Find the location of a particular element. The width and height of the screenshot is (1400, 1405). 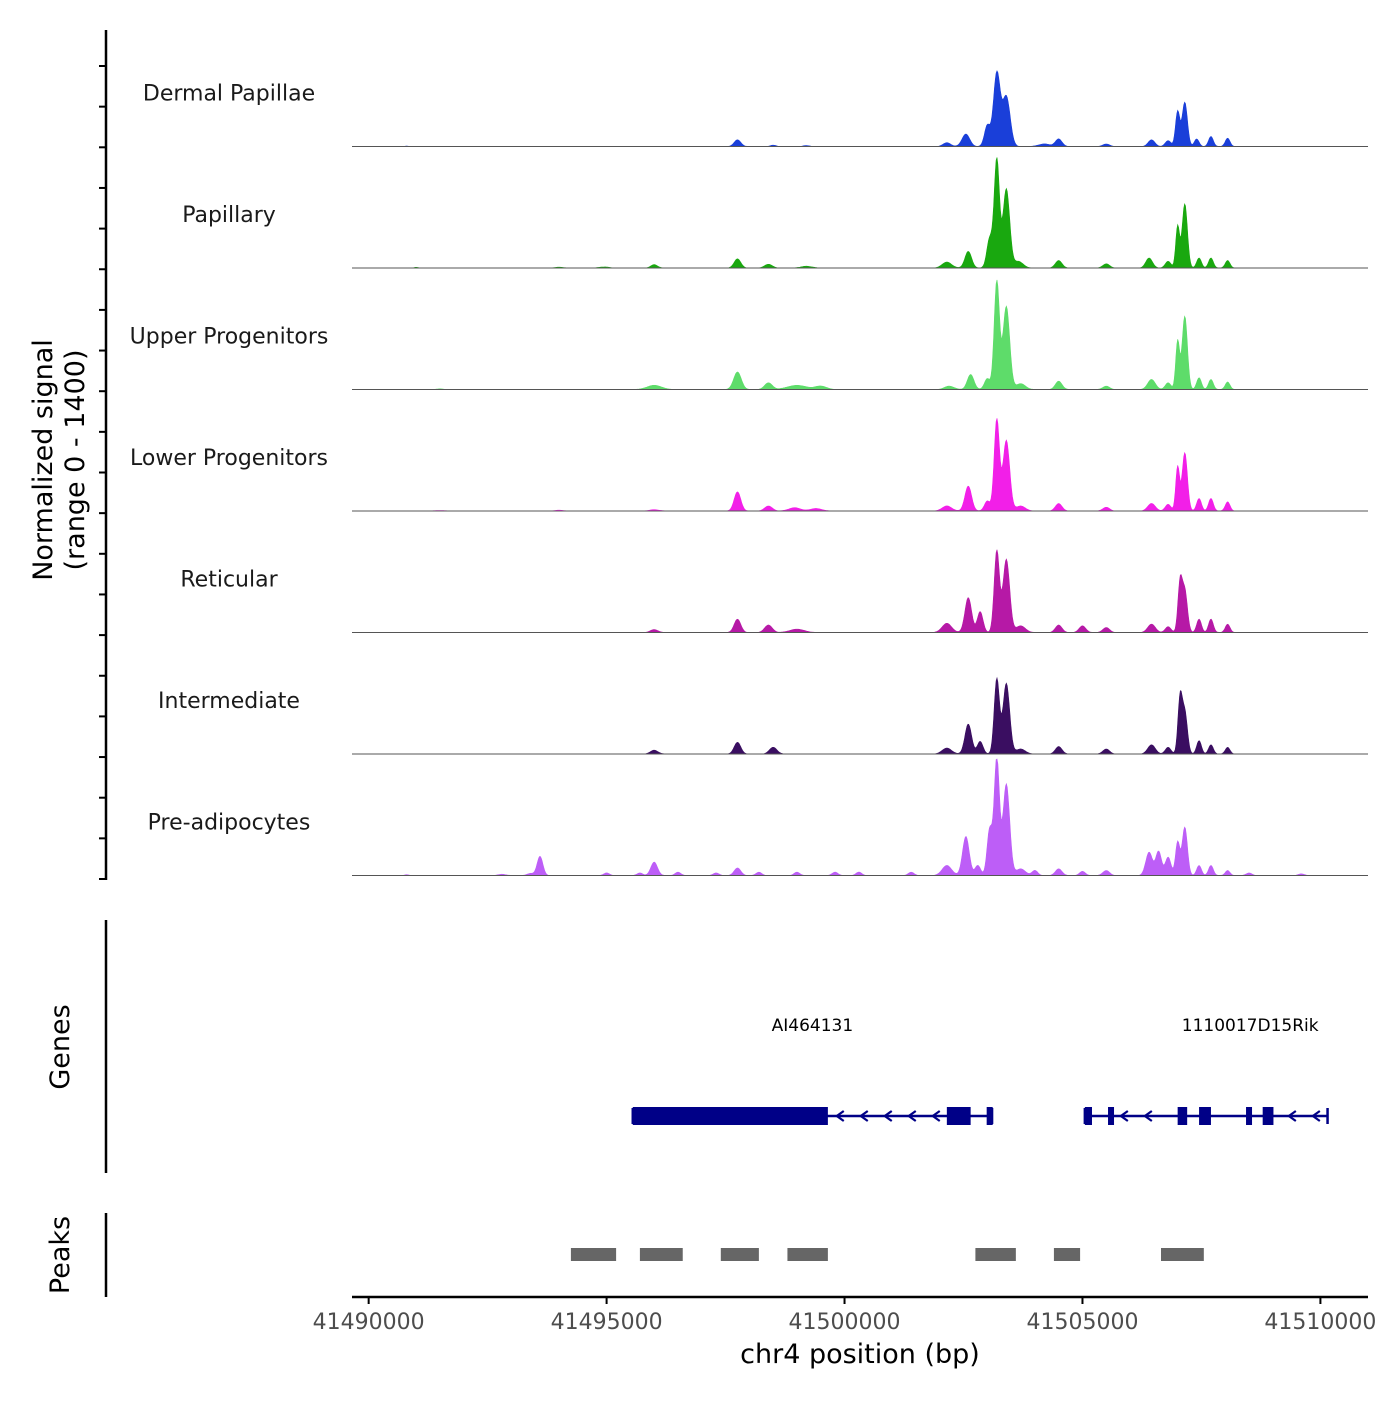

y-axis-title: Normalized signal (range 0 - 1400) is located at coordinates (59, 460).